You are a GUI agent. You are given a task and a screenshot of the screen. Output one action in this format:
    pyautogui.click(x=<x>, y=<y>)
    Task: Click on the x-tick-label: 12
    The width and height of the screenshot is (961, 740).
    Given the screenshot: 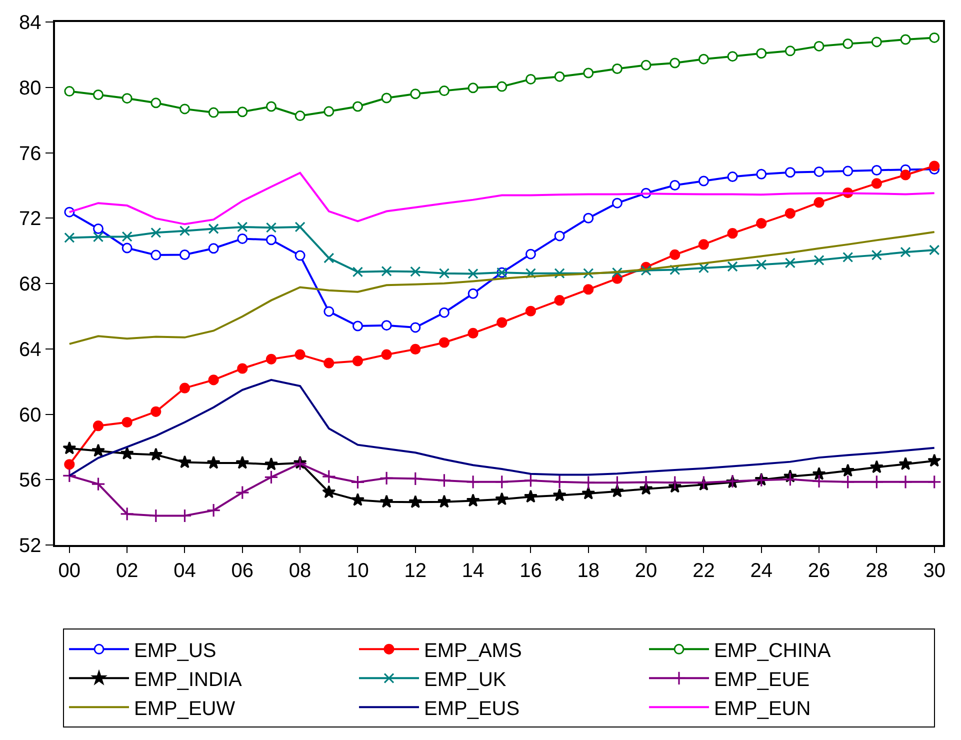 What is the action you would take?
    pyautogui.click(x=415, y=571)
    